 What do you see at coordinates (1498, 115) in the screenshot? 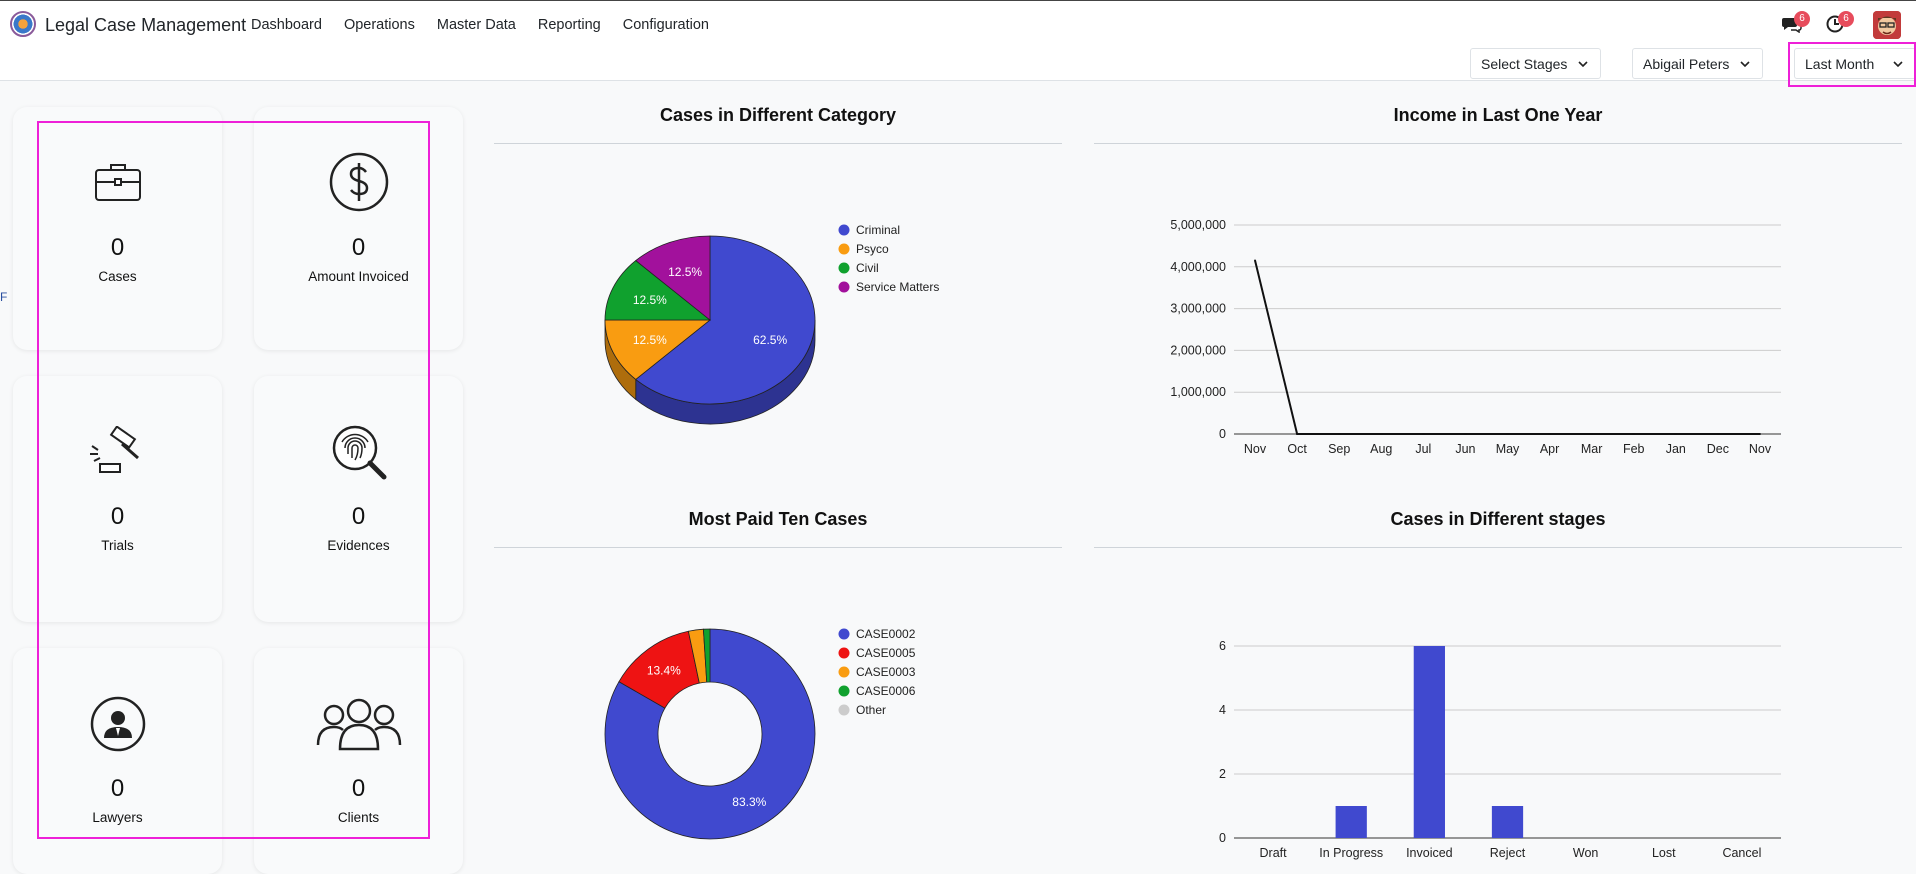
I see `chart-title-income: Income in Last One Year` at bounding box center [1498, 115].